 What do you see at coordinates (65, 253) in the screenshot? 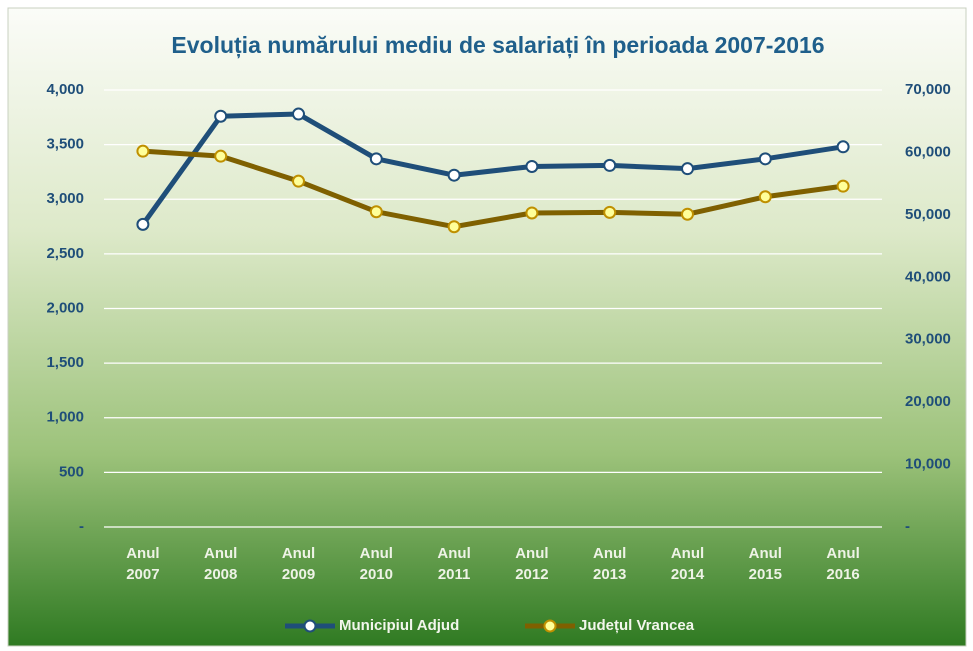
I see `y-tick-label: 2,500` at bounding box center [65, 253].